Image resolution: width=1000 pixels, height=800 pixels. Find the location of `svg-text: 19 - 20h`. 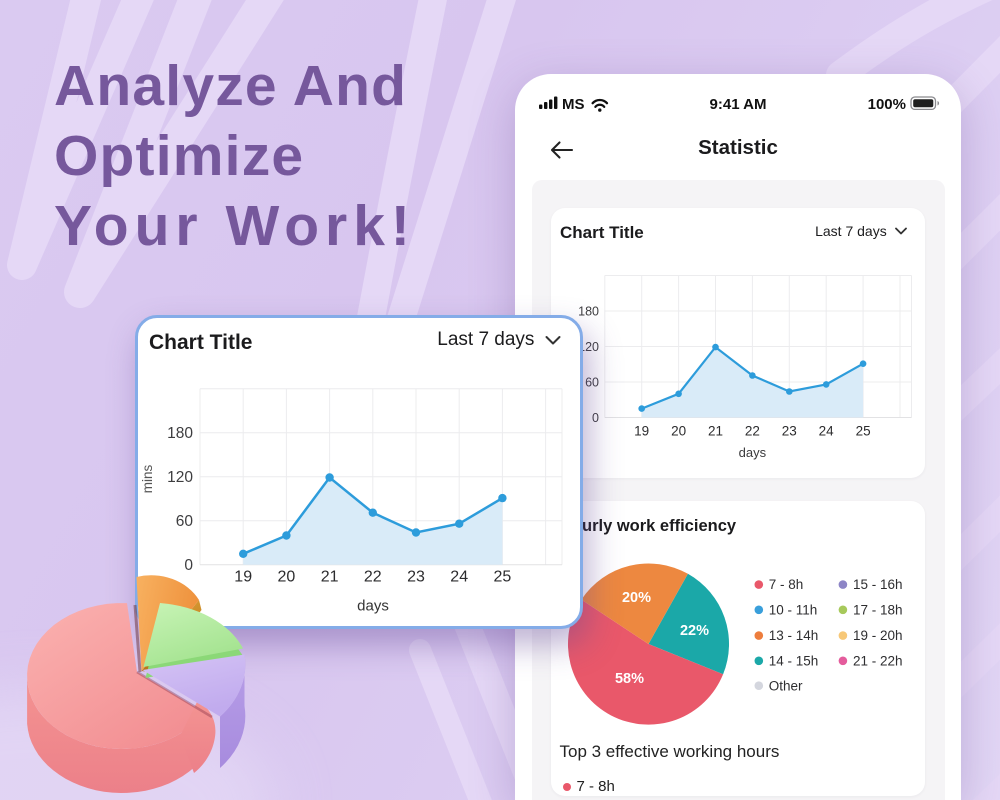

svg-text: 19 - 20h is located at coordinates (878, 635).